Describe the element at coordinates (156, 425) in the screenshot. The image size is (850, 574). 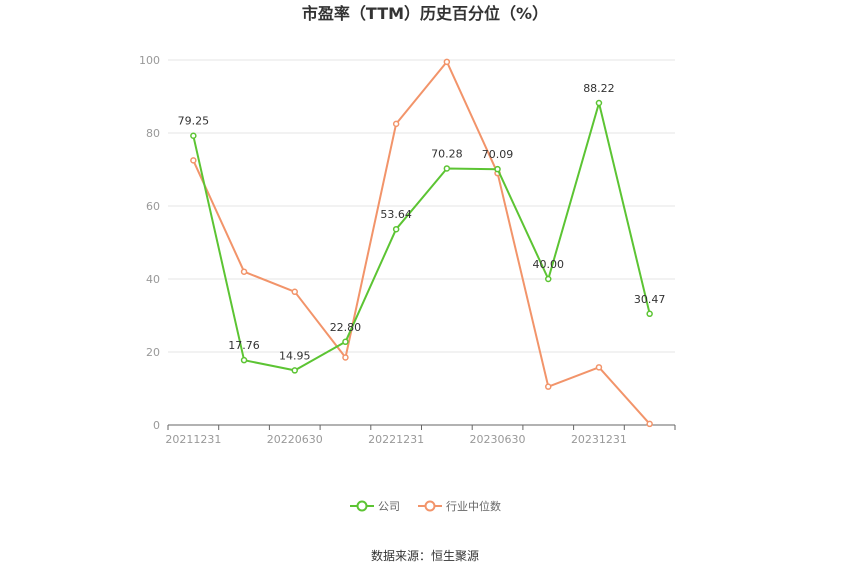
I see `y-tick-label: 0` at that location.